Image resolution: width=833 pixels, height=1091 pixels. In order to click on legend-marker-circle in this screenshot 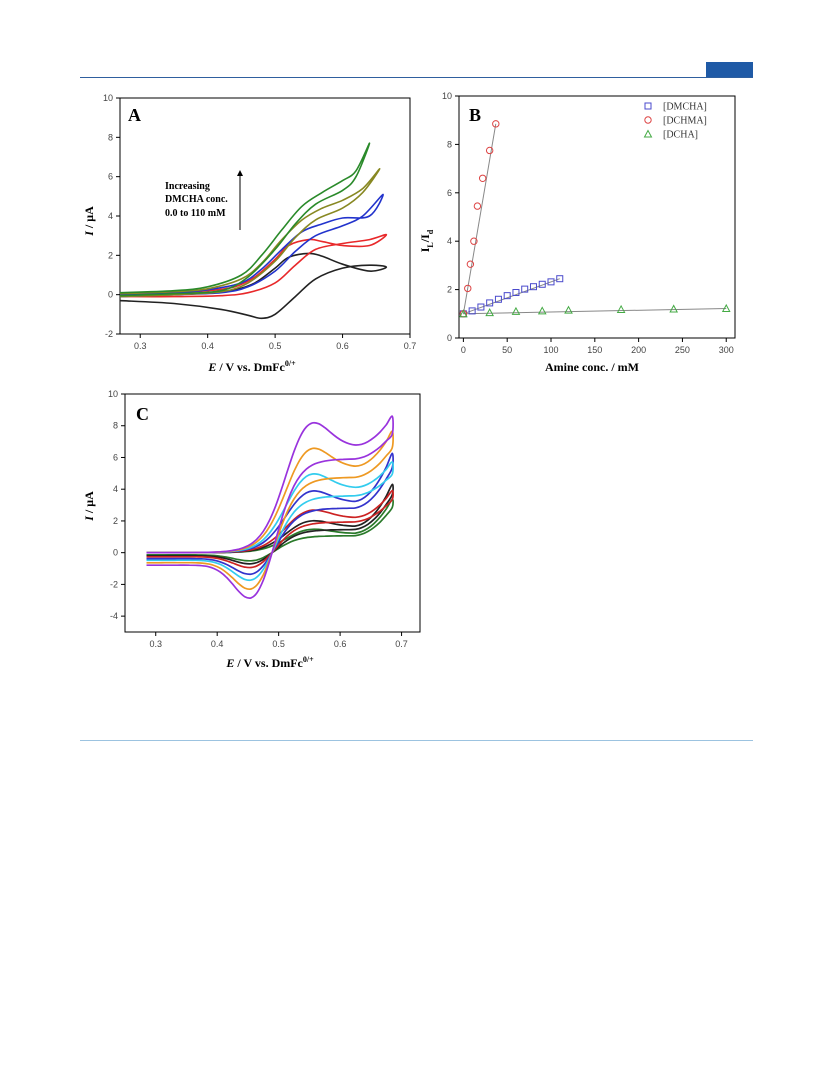, I will do `click(648, 120)`.